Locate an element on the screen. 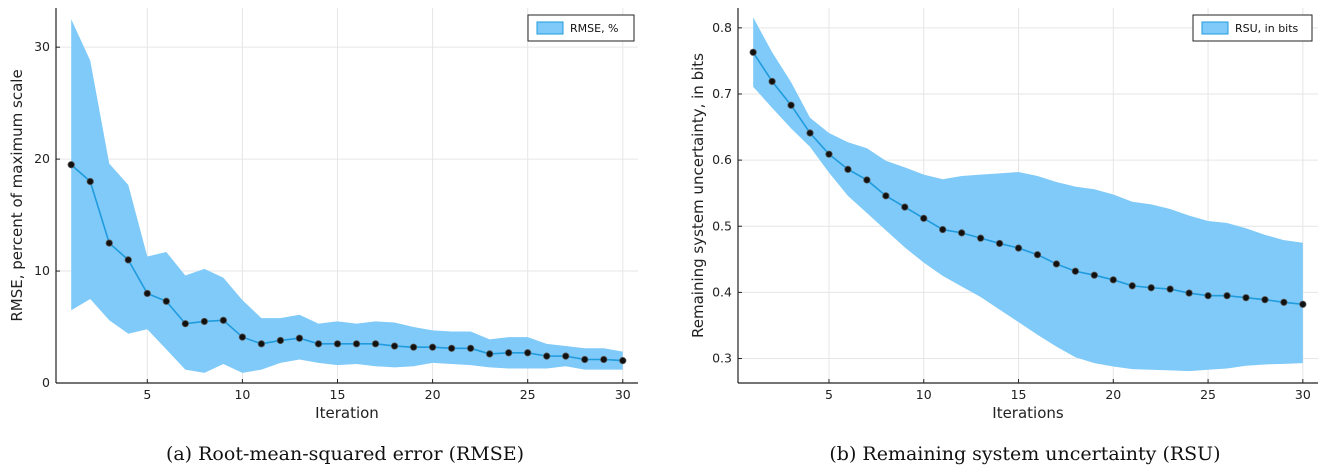 The image size is (1320, 472). legend: RSU, in bits is located at coordinates (1252, 28).